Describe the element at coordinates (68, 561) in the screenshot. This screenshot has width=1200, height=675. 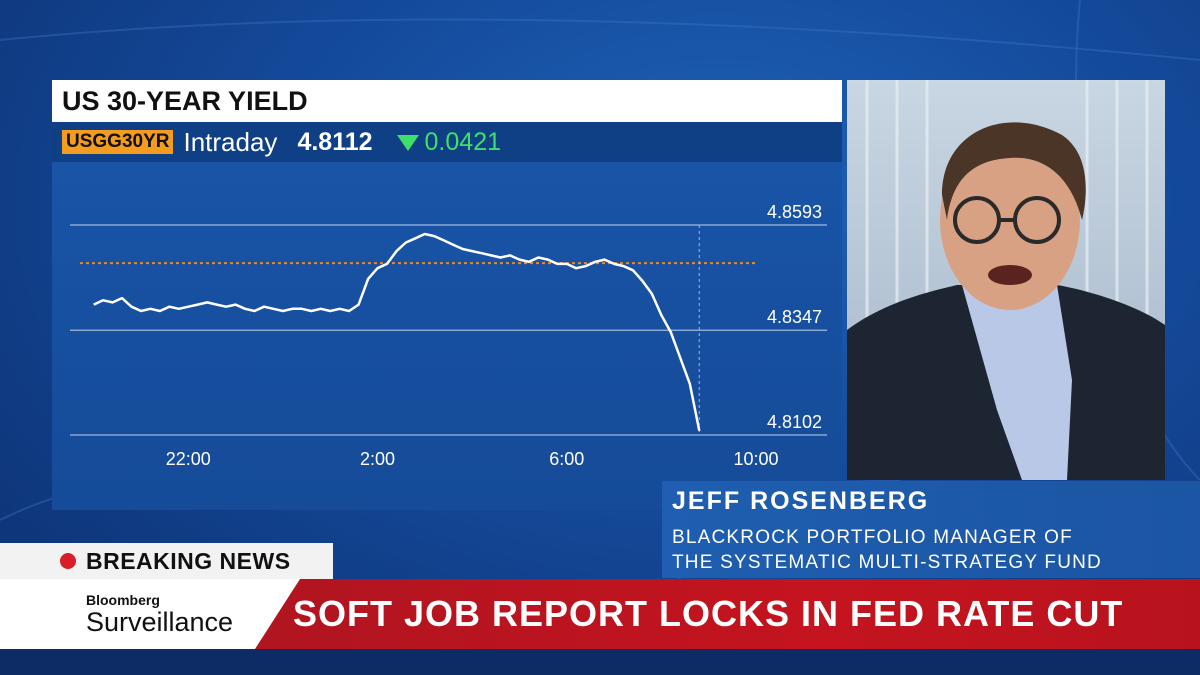
I see `live-dot-icon` at that location.